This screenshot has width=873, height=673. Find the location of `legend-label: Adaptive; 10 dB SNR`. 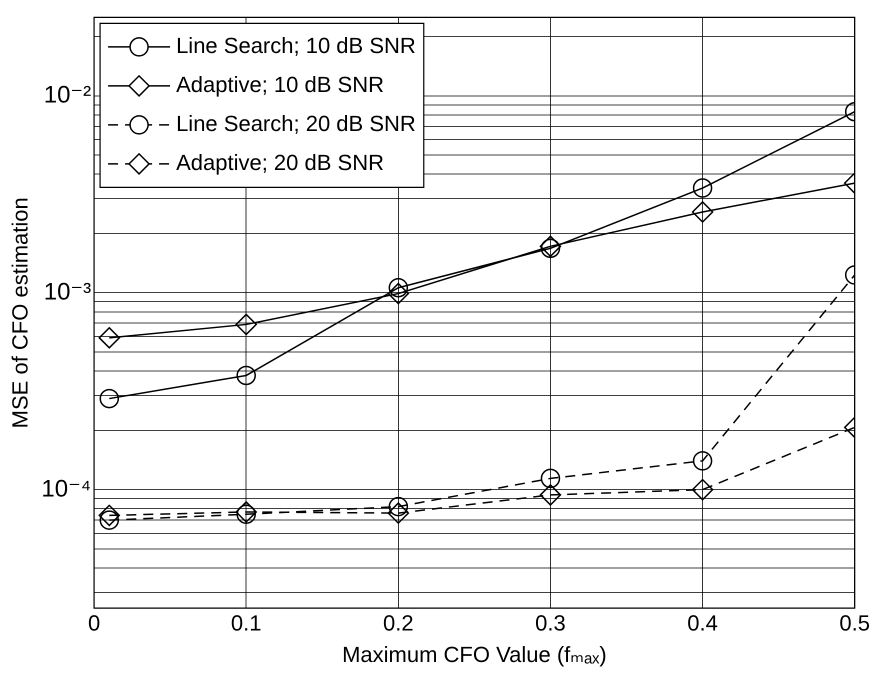

legend-label: Adaptive; 10 dB SNR is located at coordinates (280, 84).